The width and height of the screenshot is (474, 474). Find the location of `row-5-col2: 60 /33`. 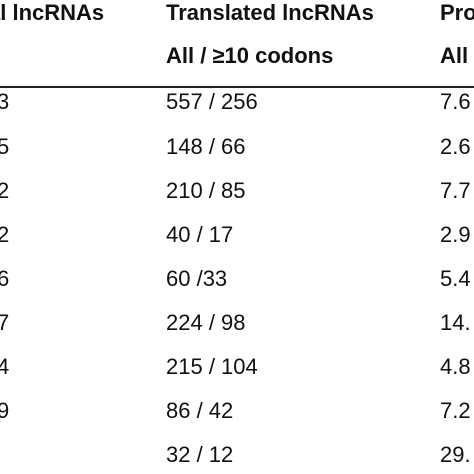

row-5-col2: 60 /33 is located at coordinates (197, 278).